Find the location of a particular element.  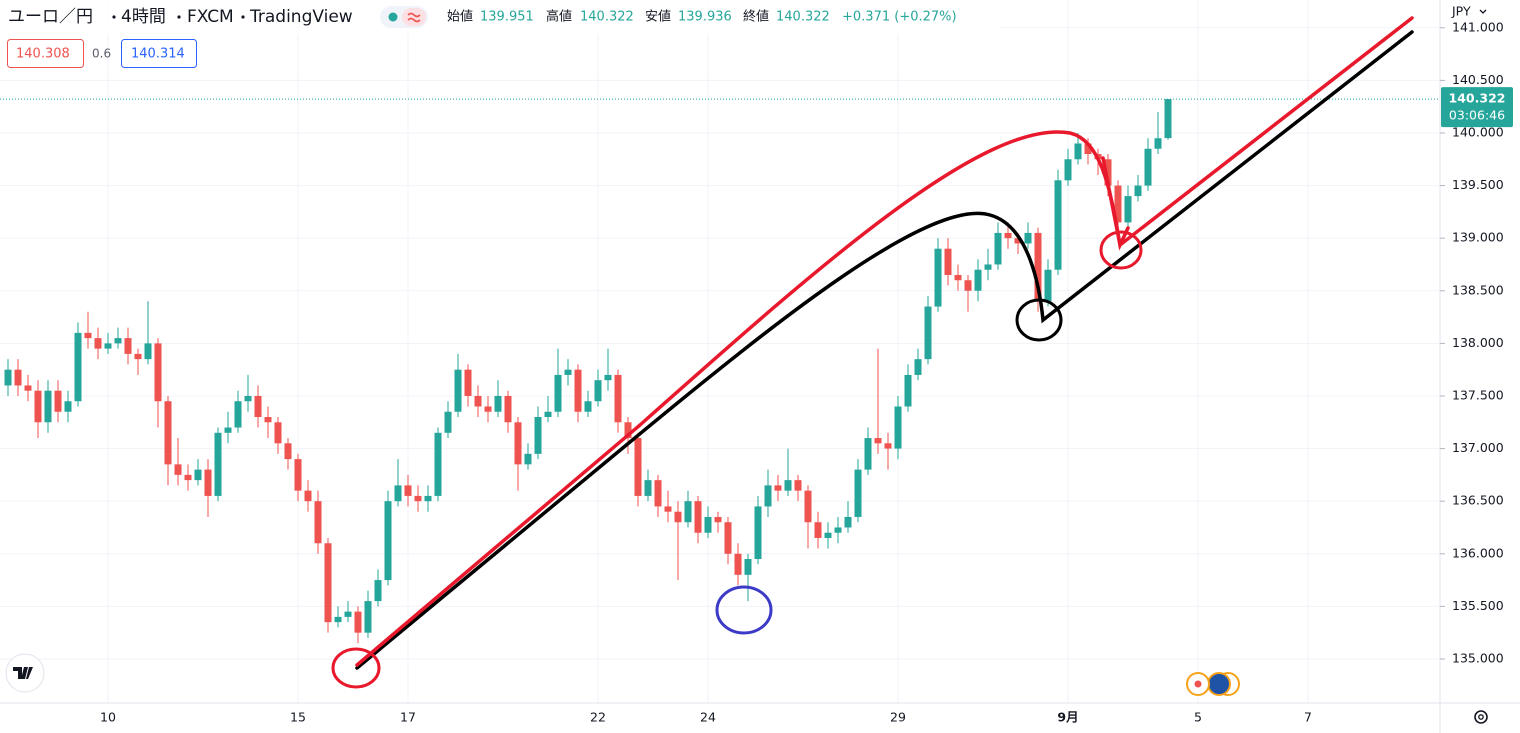

quote: 140.308 0.6 140.314 is located at coordinates (102, 53).